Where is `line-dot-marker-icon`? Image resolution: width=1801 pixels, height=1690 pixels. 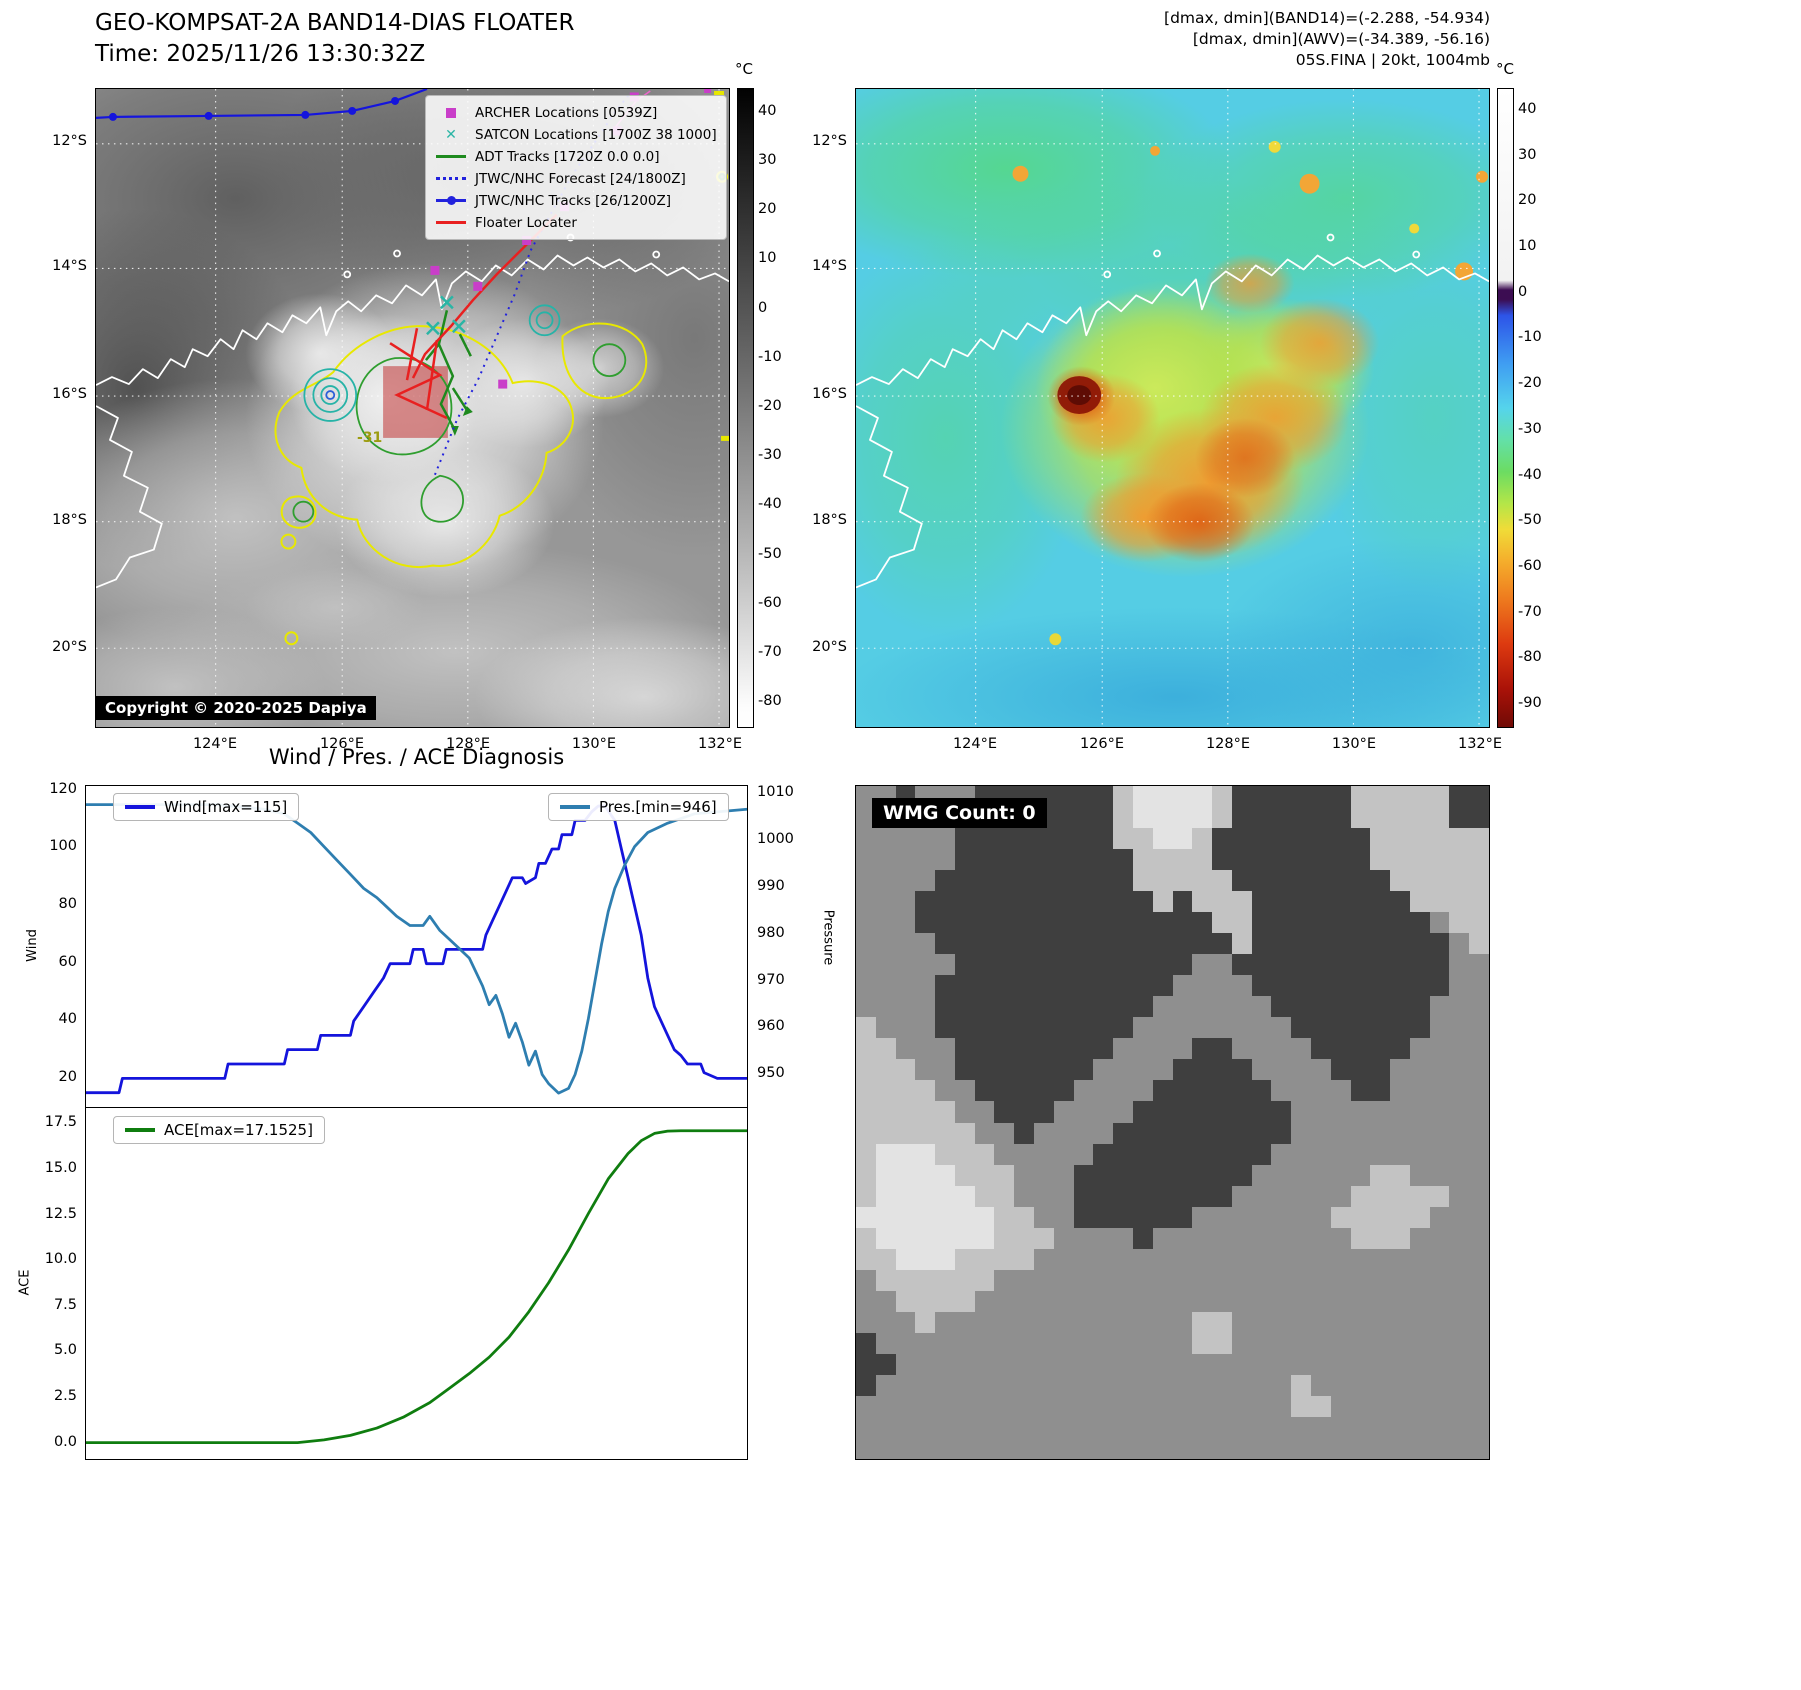 line-dot-marker-icon is located at coordinates (451, 200).